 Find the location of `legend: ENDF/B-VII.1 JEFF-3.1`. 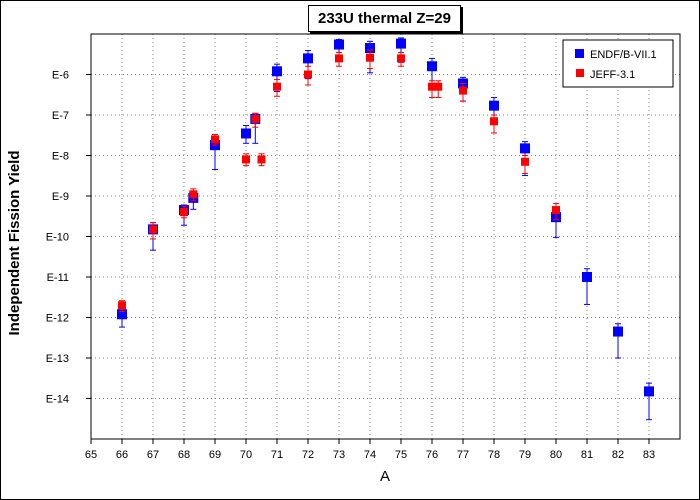

legend: ENDF/B-VII.1 JEFF-3.1 is located at coordinates (618, 63).